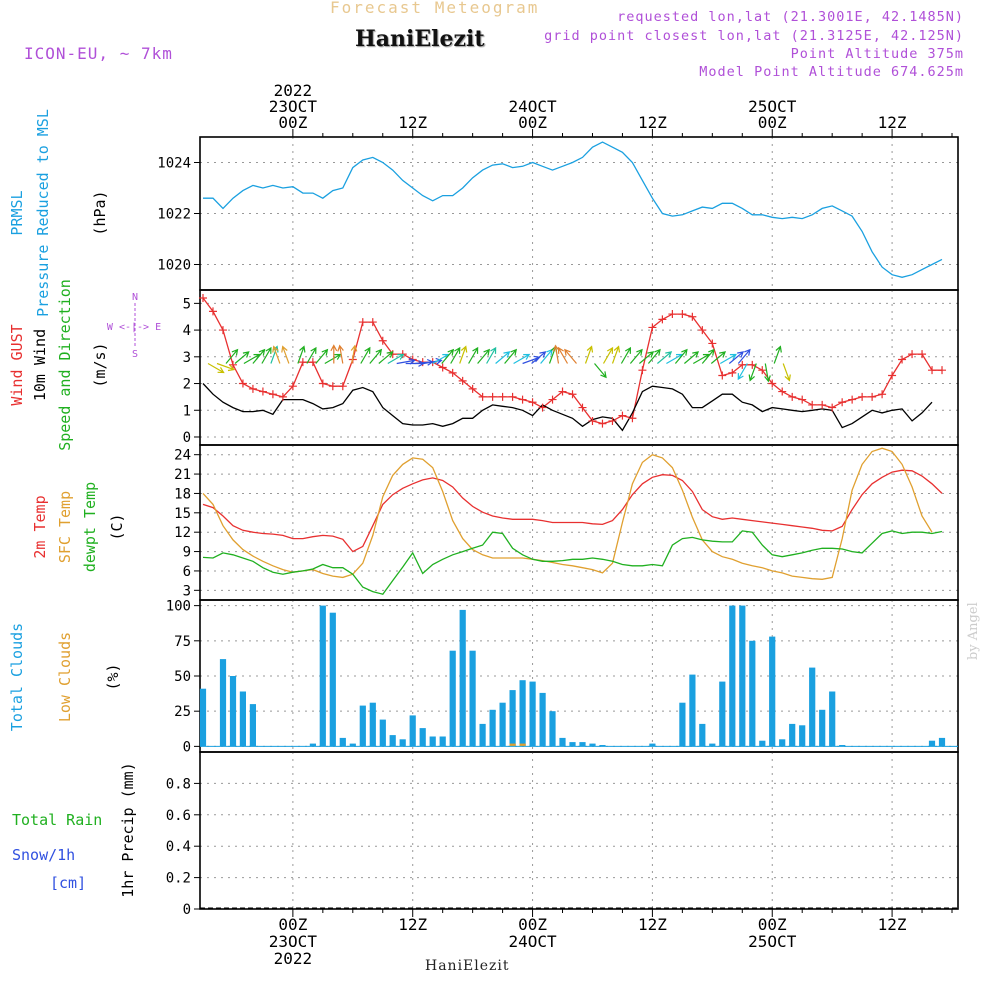  What do you see at coordinates (532, 106) in the screenshot?
I see `time-label-top: 24OCT` at bounding box center [532, 106].